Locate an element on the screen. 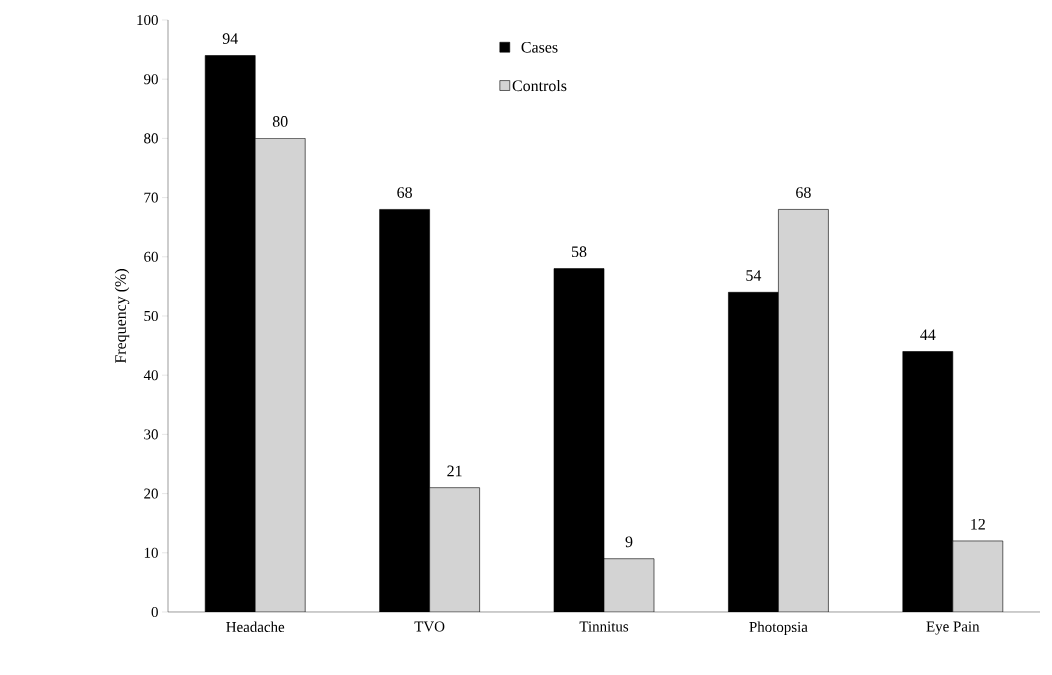 Image resolution: width=1052 pixels, height=675 pixels. data-label: 9 is located at coordinates (629, 542).